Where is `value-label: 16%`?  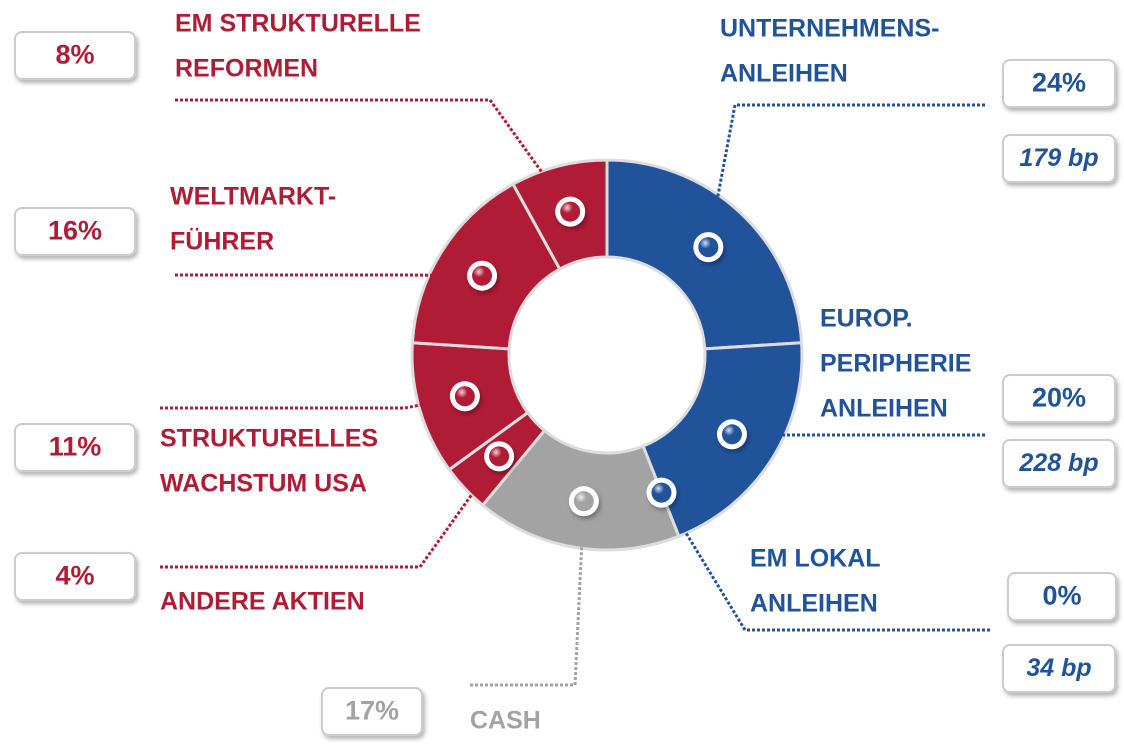
value-label: 16% is located at coordinates (75, 231).